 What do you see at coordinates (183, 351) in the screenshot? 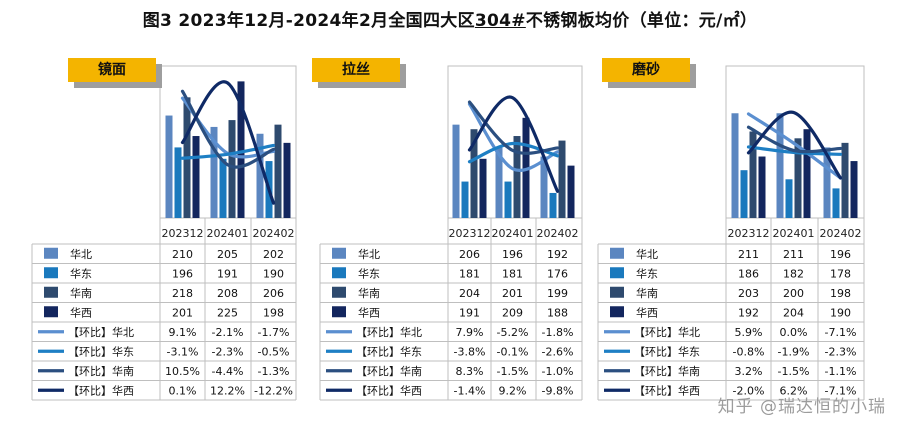
I see `table-cell: -3.1%` at bounding box center [183, 351].